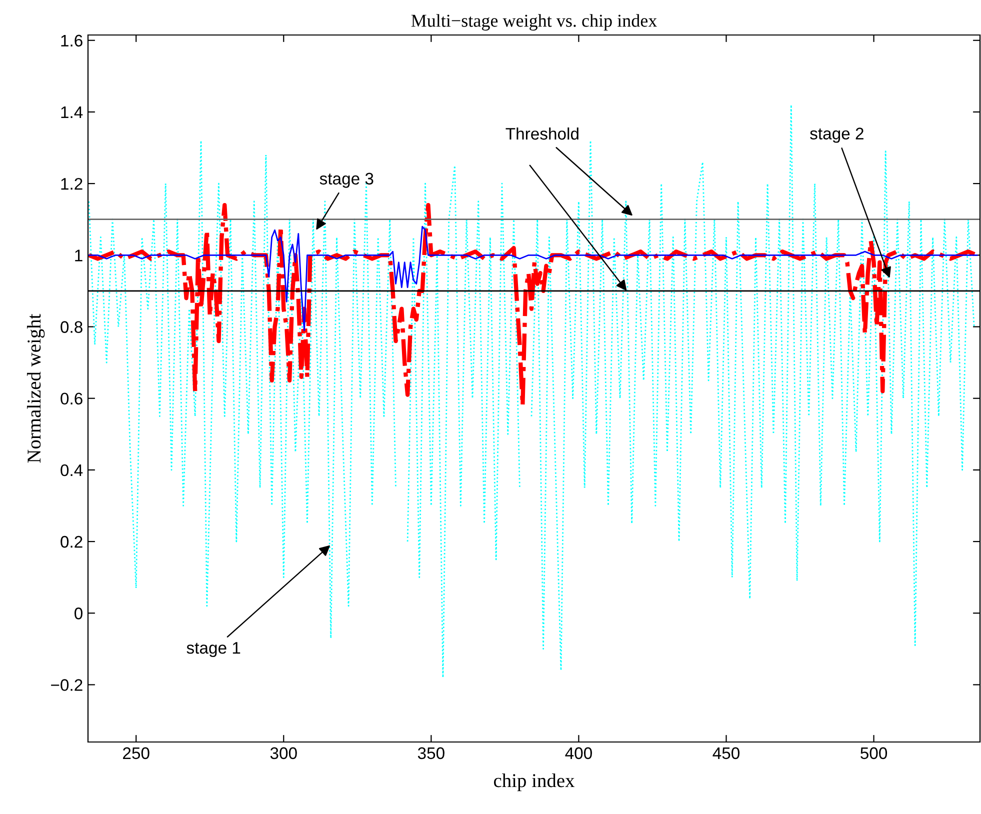 Image resolution: width=981 pixels, height=814 pixels. Describe the element at coordinates (78, 614) in the screenshot. I see `y-tick-label: 0` at that location.